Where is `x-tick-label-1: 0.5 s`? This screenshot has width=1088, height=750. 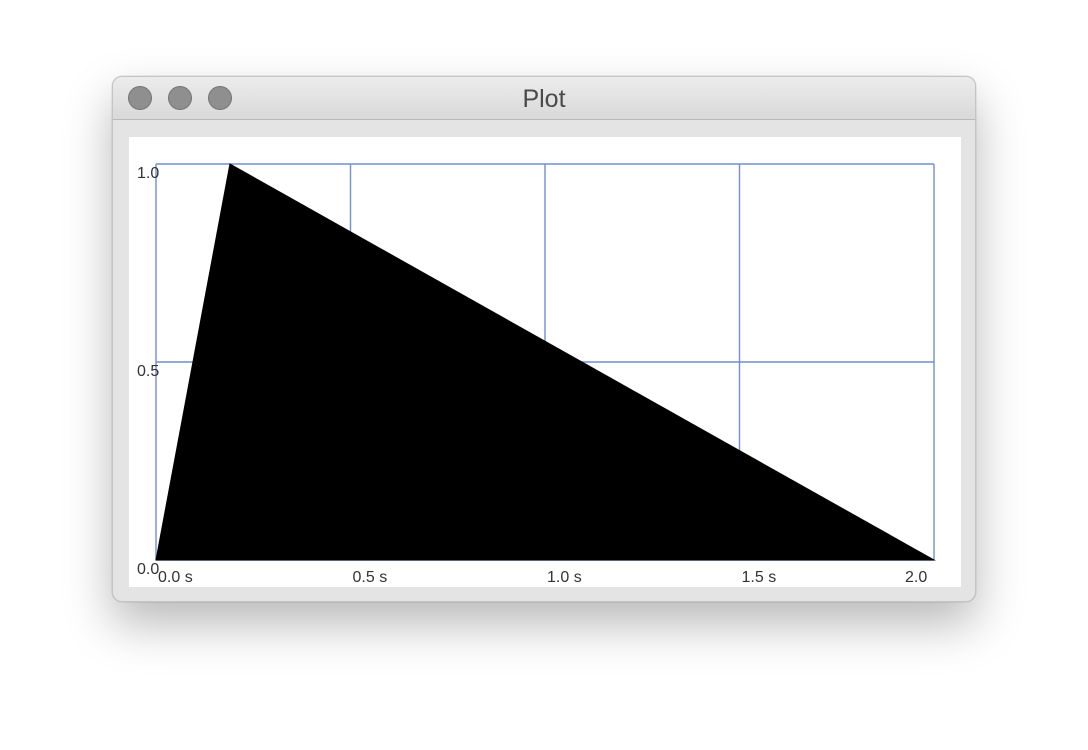
x-tick-label-1: 0.5 s is located at coordinates (370, 577).